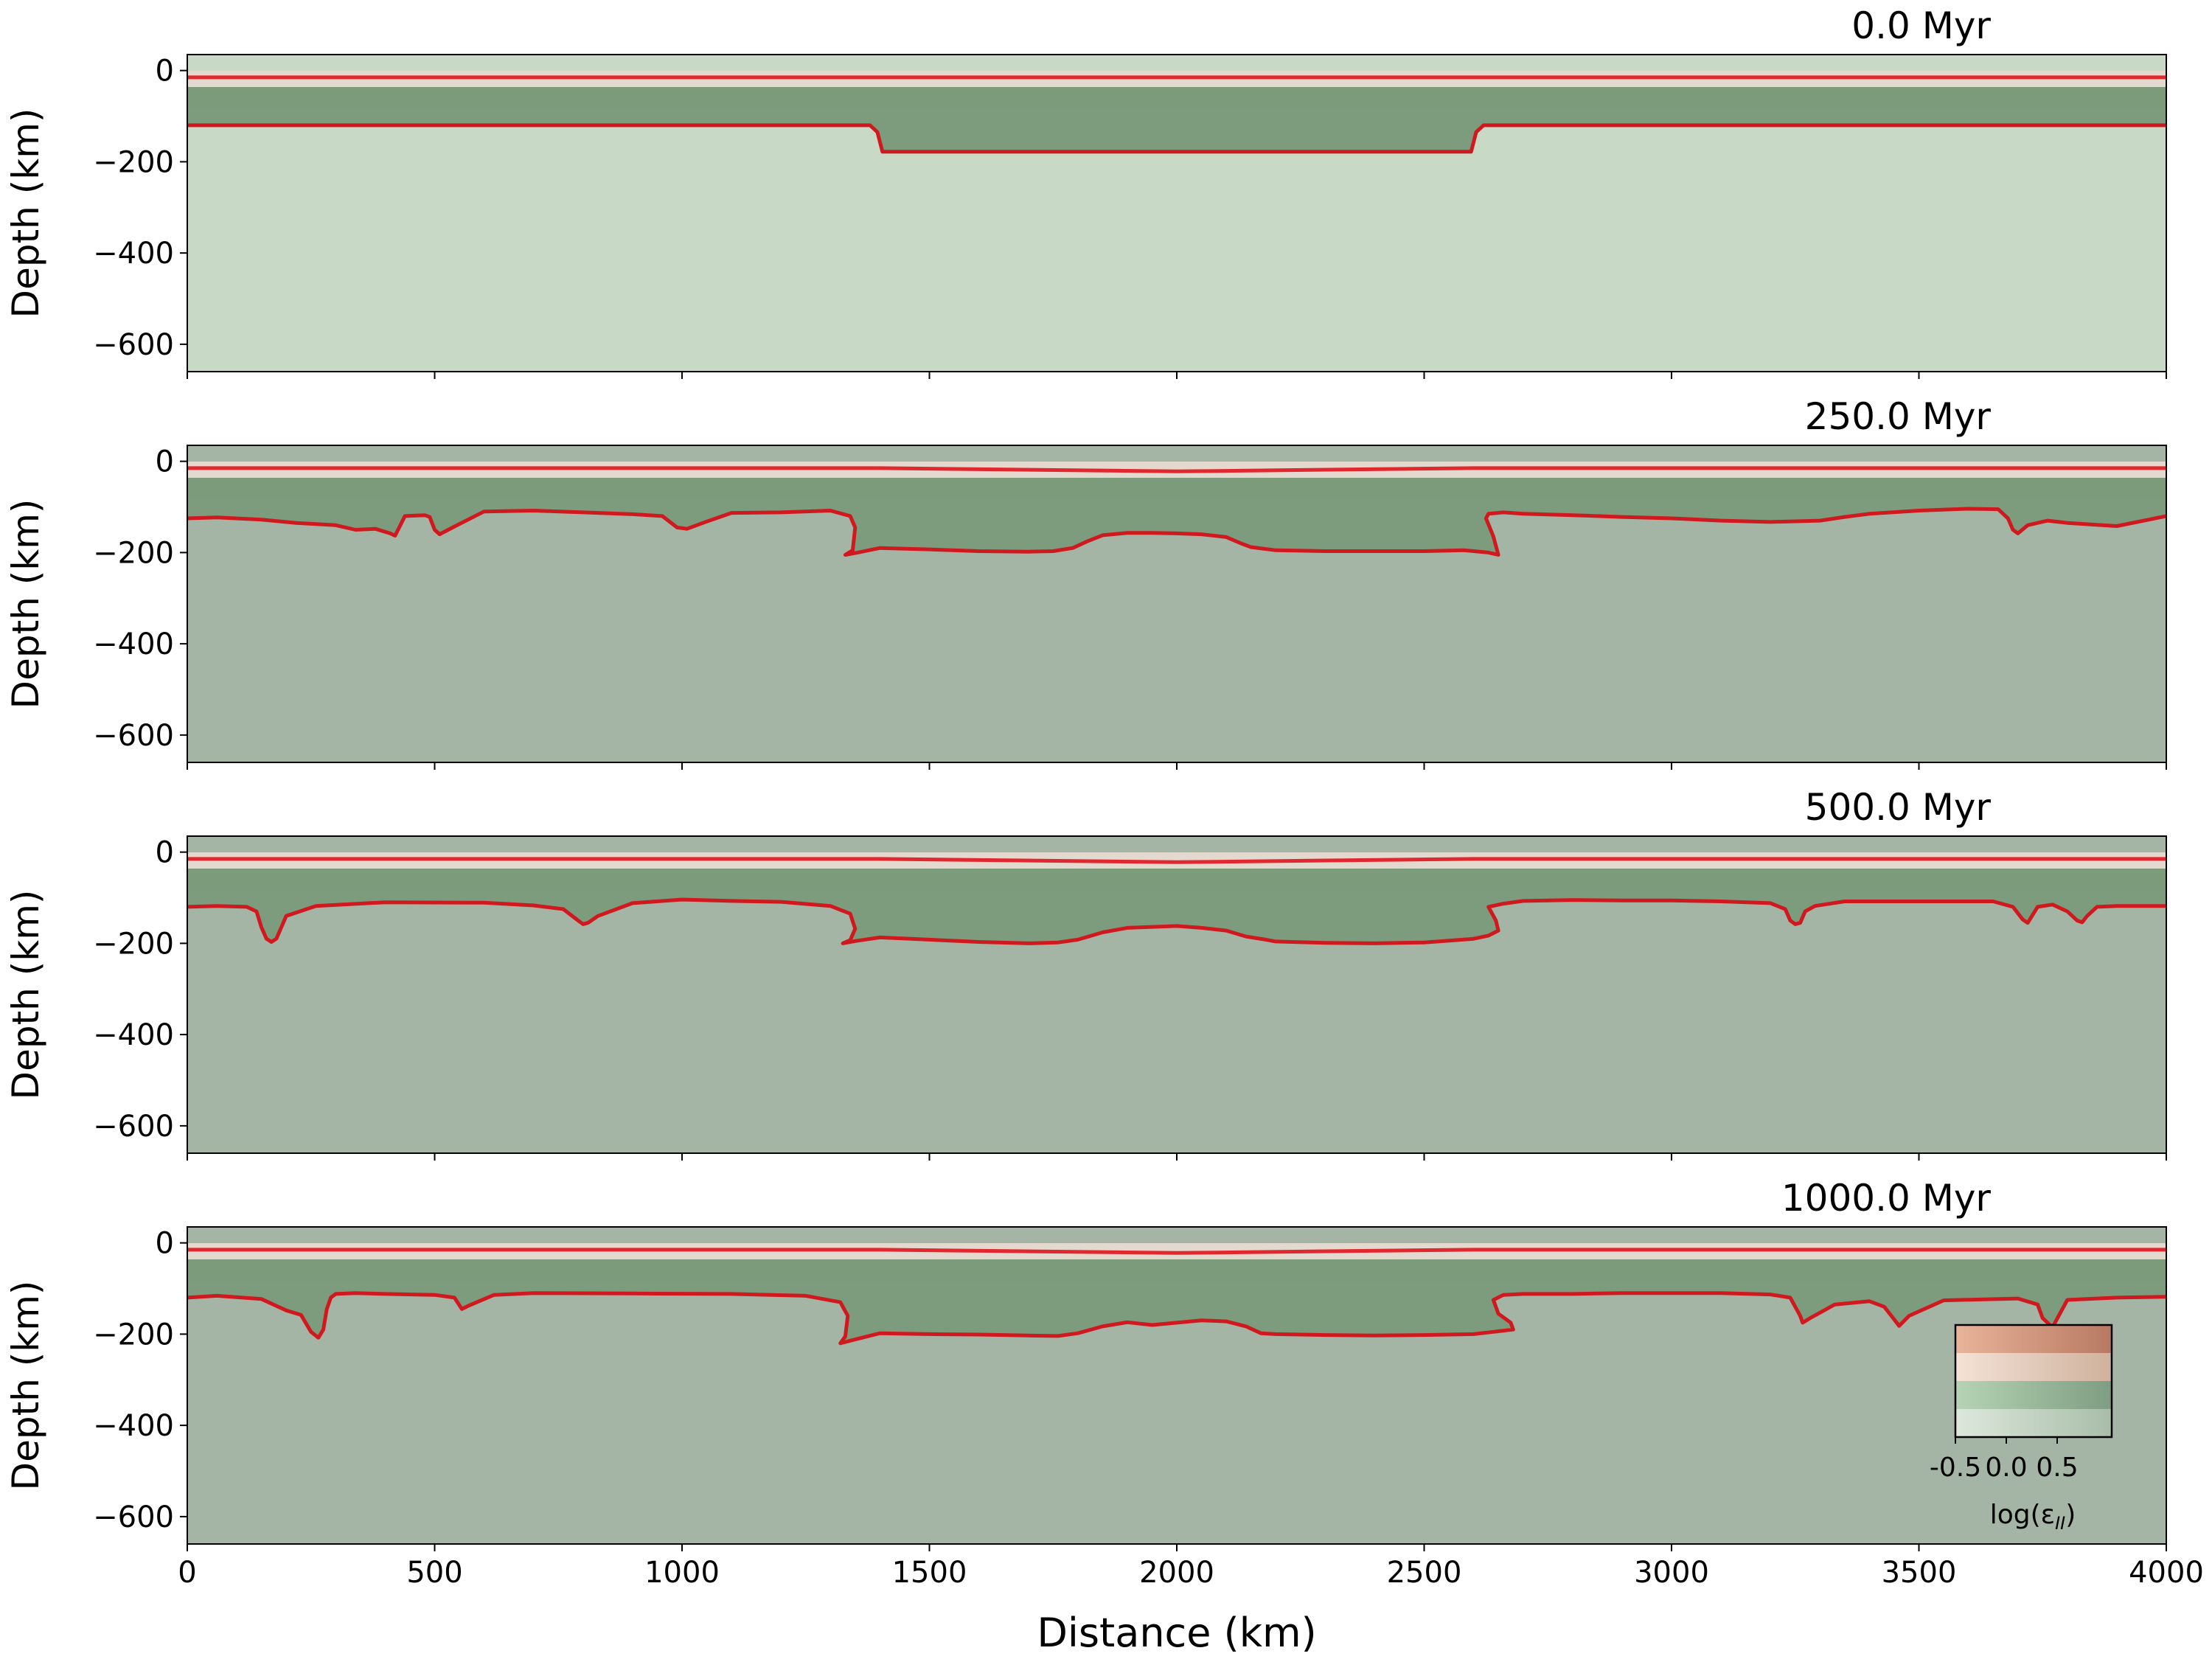 The height and width of the screenshot is (1659, 2212). I want to click on colorbar: -0.5 0.0 0.5 log(εII), so click(2021, 1429).